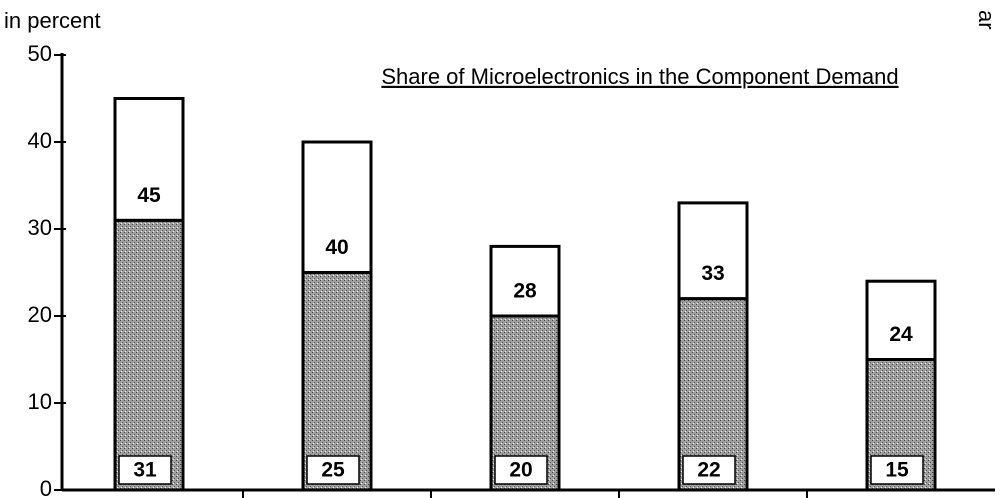 This screenshot has width=1001, height=498. What do you see at coordinates (40, 140) in the screenshot?
I see `y-tick-label: 40` at bounding box center [40, 140].